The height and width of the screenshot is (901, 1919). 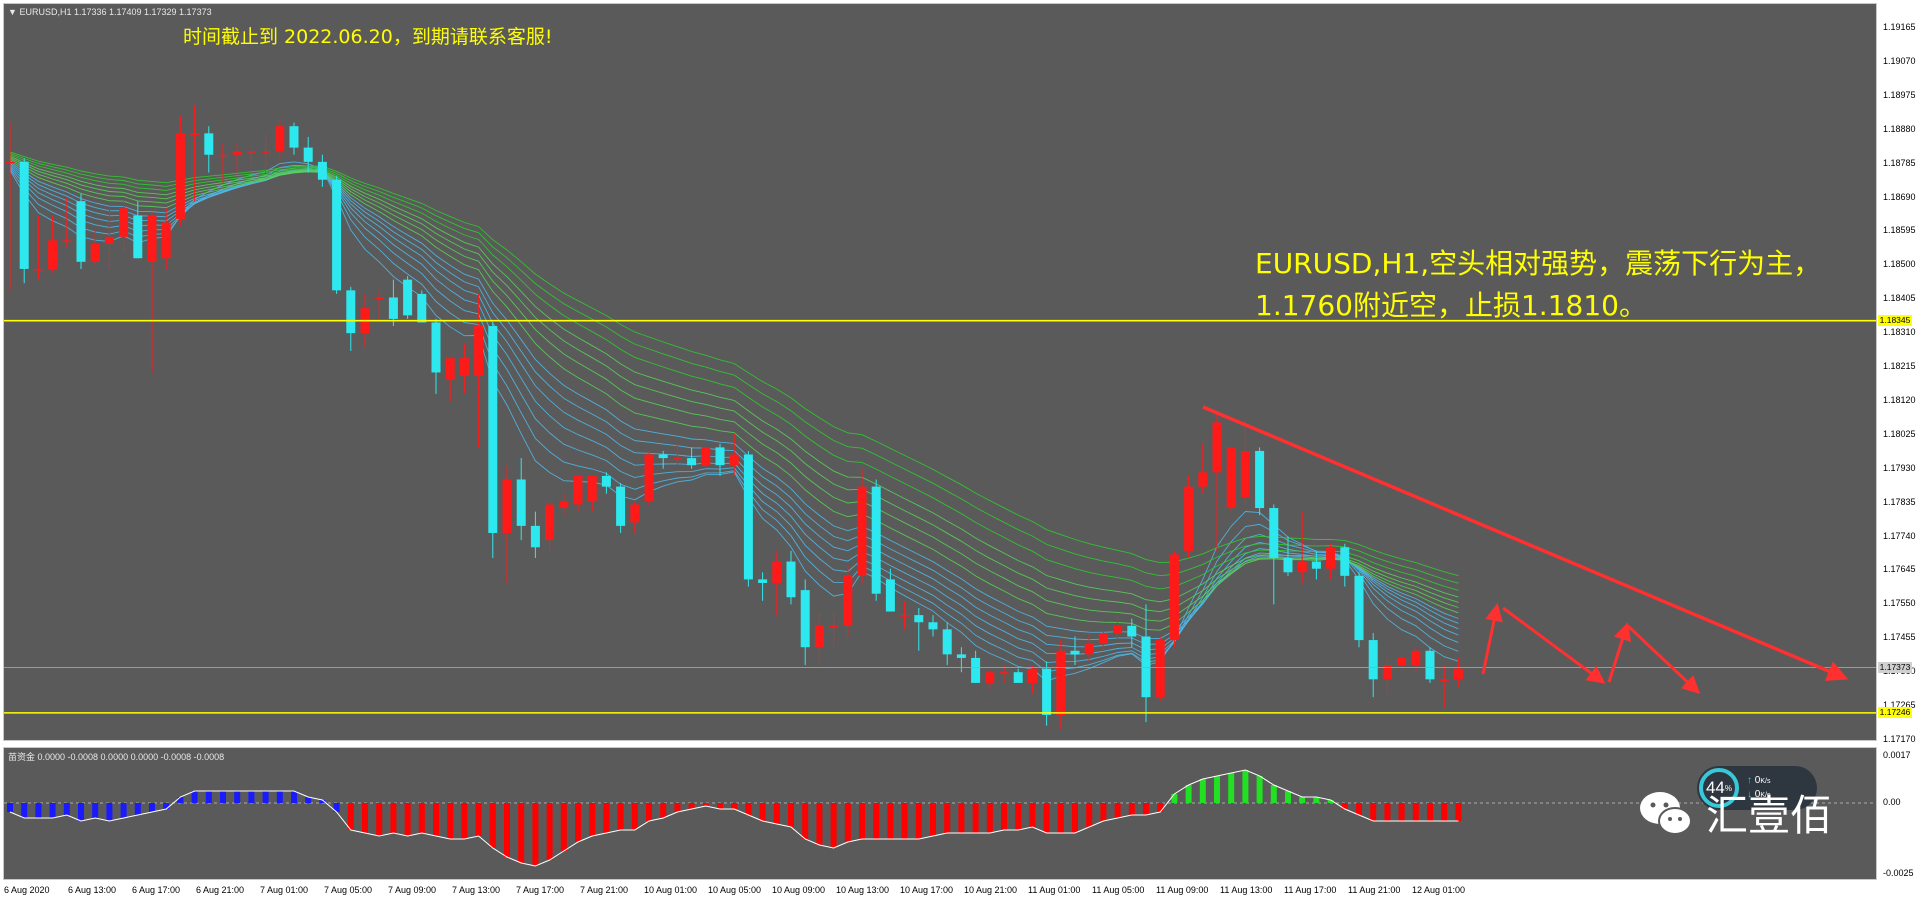 I want to click on price-tick-label: 1.17170, so click(x=1899, y=739).